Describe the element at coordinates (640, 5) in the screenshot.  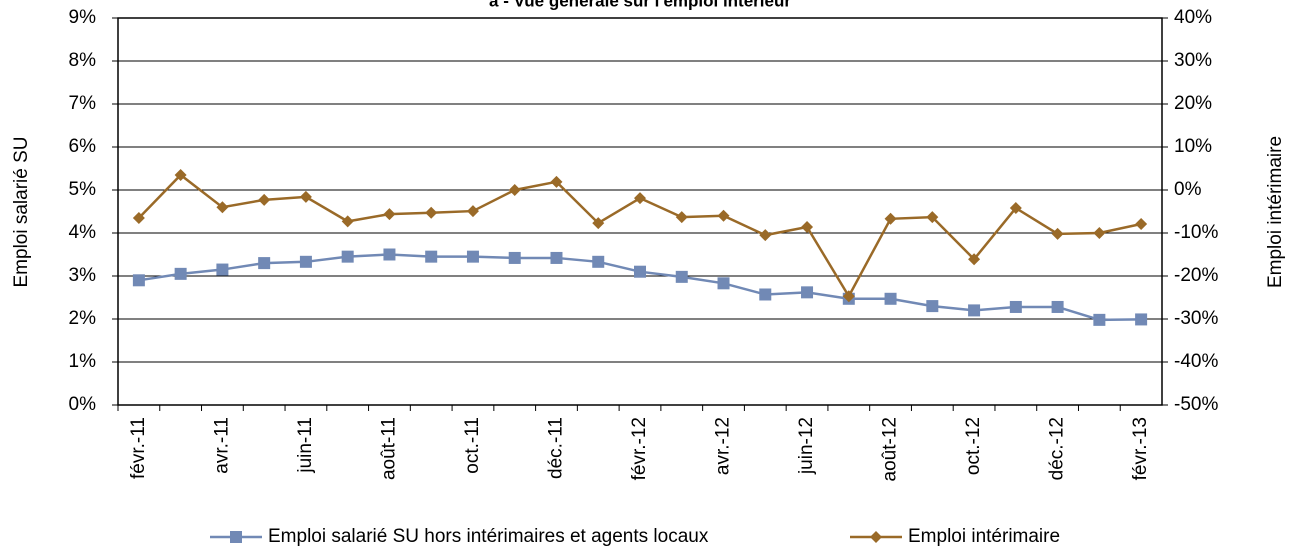
I see `chart-title: a - Vue générale sur l'emploi intérieur` at that location.